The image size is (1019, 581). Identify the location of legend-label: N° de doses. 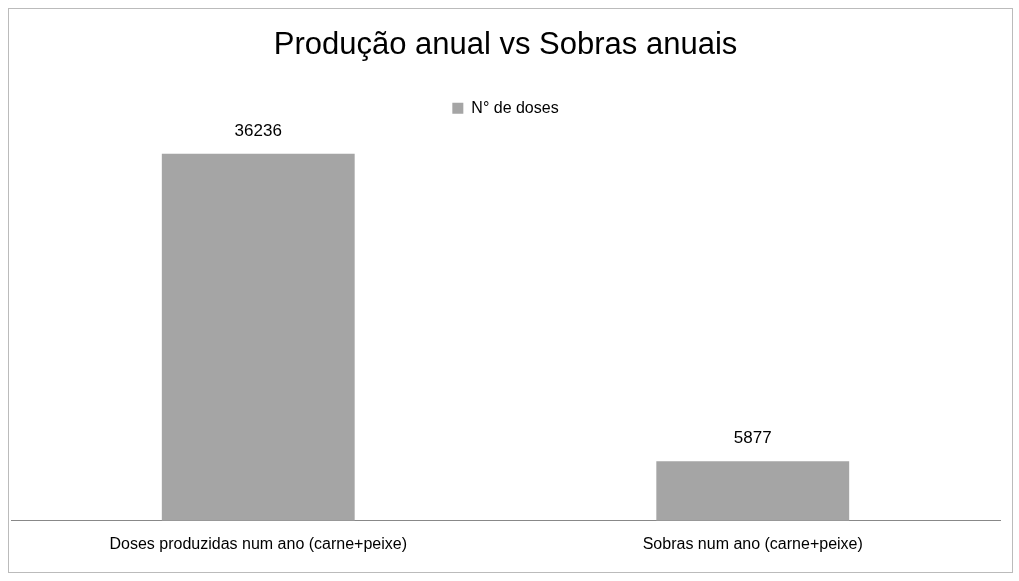
(515, 107).